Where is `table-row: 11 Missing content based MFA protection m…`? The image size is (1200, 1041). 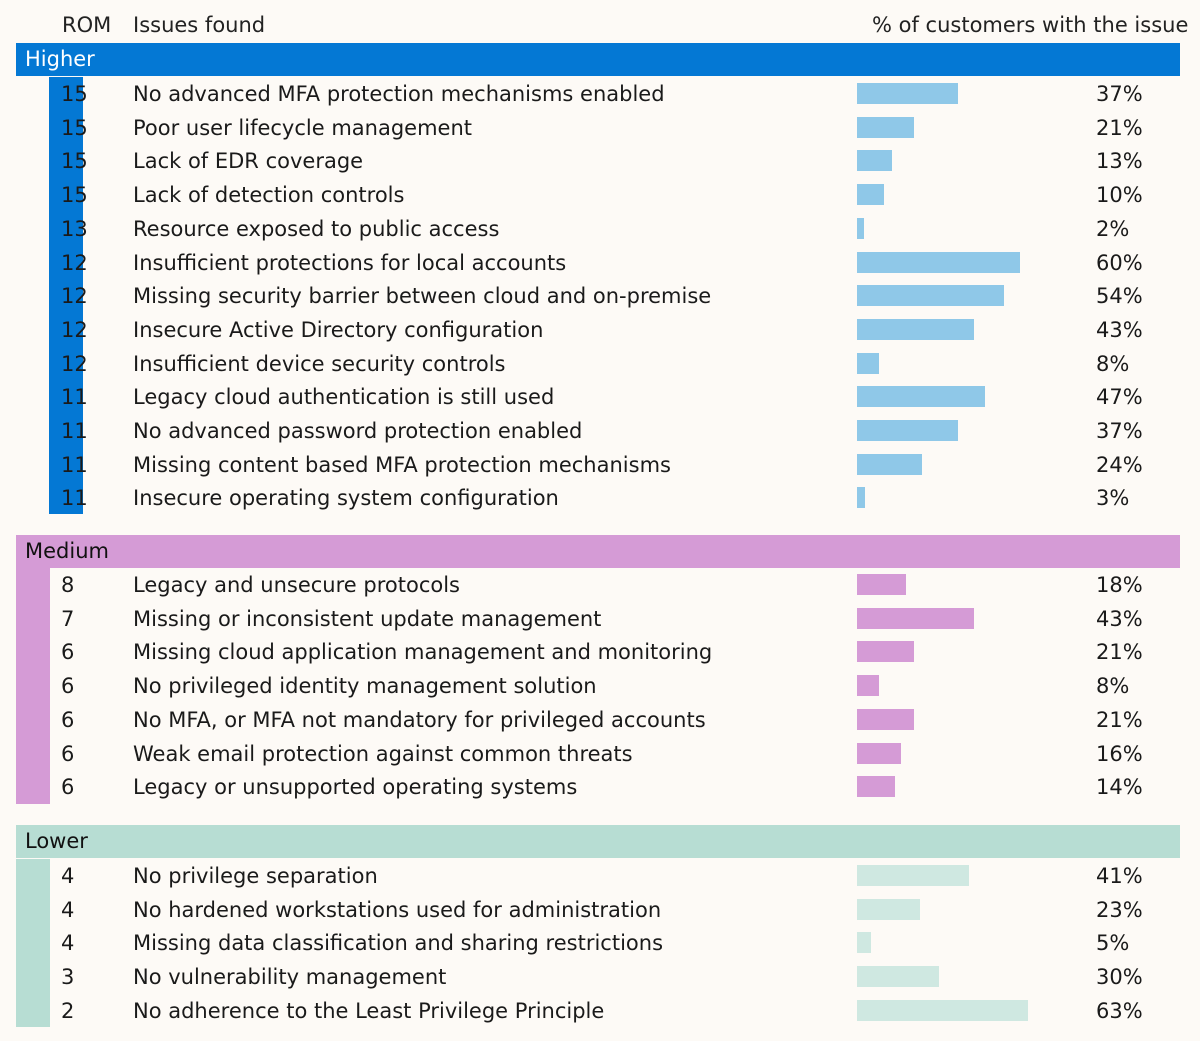
table-row: 11 Missing content based MFA protection m… is located at coordinates (600, 465).